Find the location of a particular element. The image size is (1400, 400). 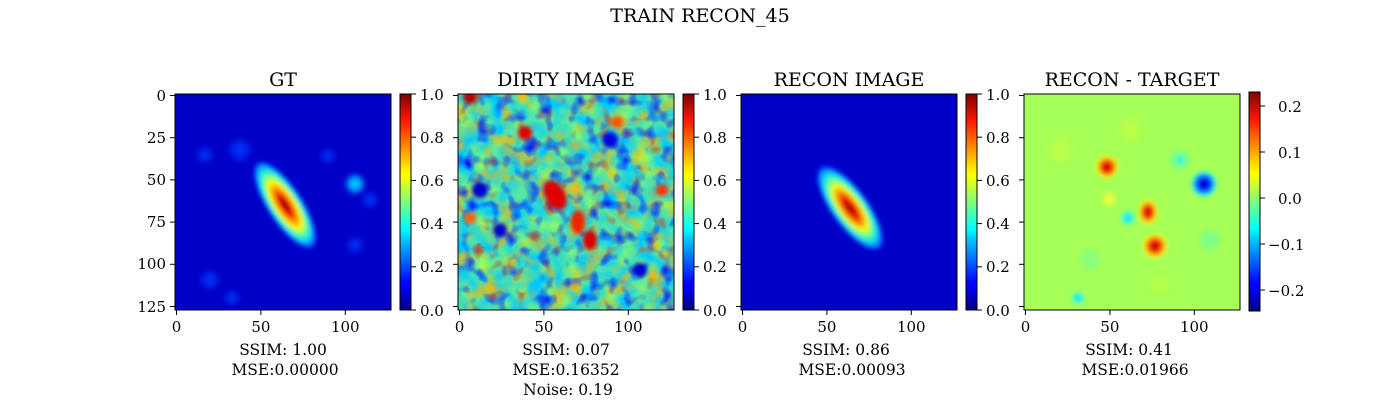

panel-title: DIRTY IMAGE is located at coordinates (566, 80).